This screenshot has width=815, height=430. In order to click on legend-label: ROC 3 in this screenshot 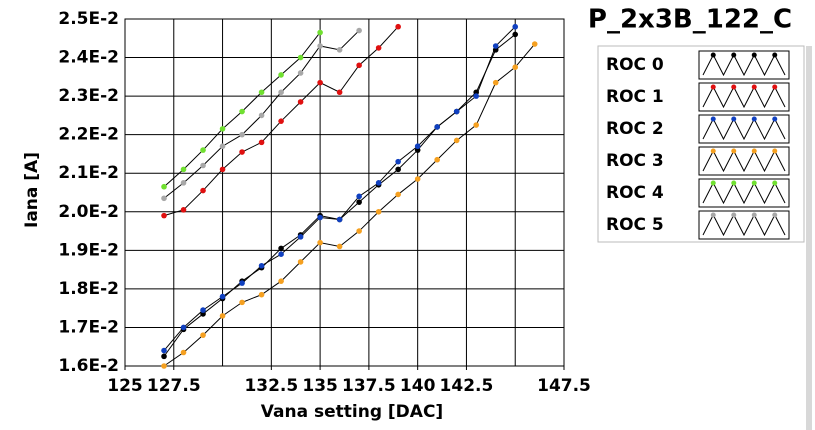, I will do `click(635, 161)`.